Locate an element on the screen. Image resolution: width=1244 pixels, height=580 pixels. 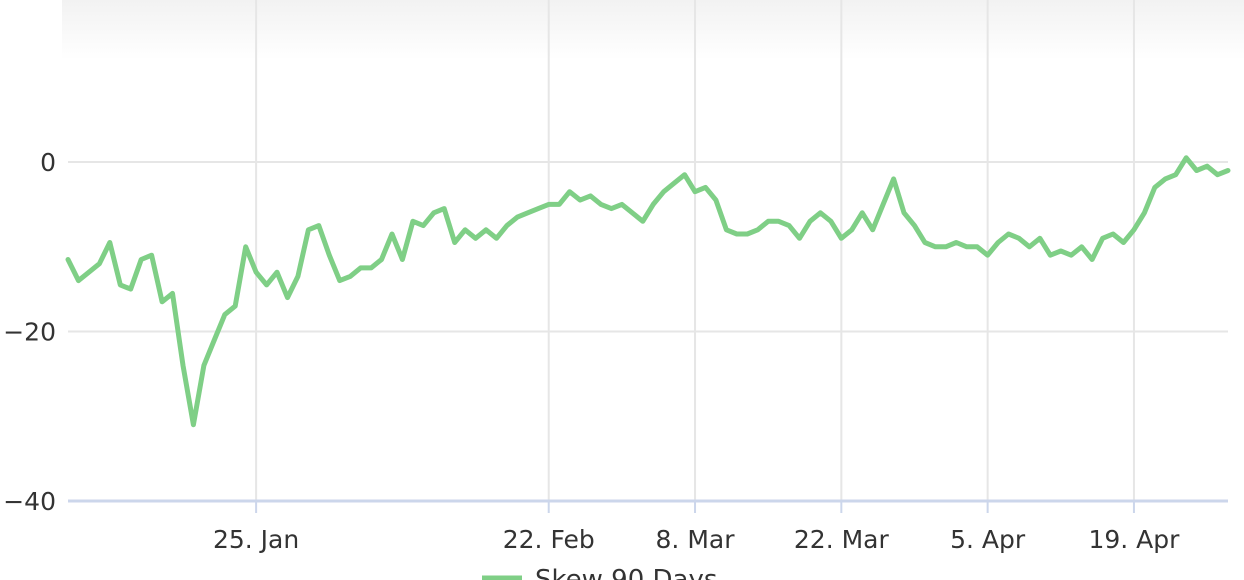
legend: Skew 90 Days is located at coordinates (599, 572).